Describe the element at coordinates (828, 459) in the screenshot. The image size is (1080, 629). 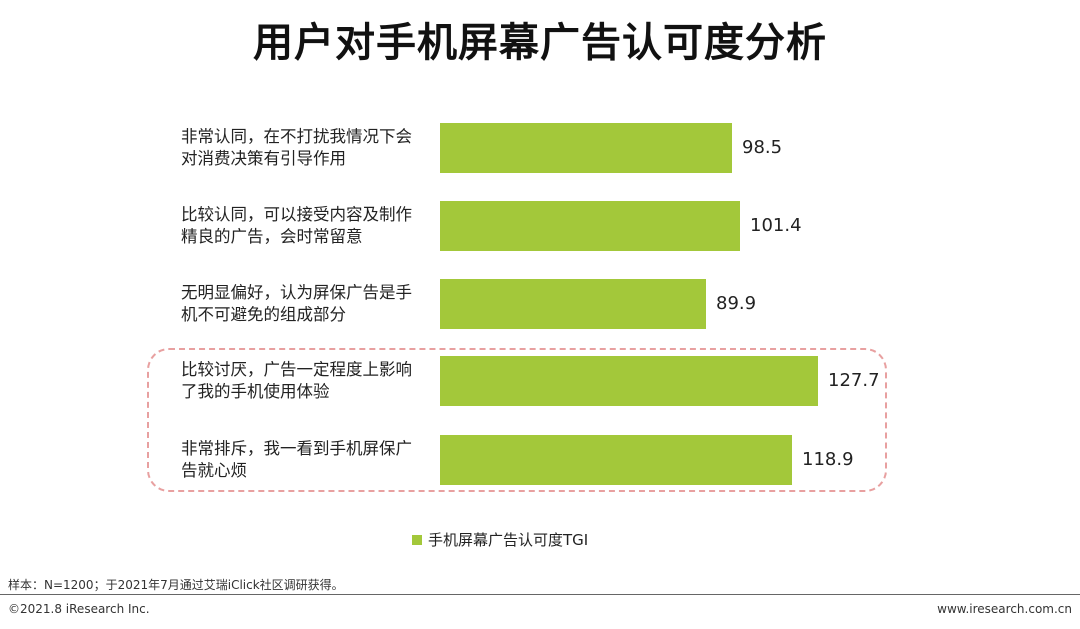
I see `bar-value-label: 118.9` at that location.